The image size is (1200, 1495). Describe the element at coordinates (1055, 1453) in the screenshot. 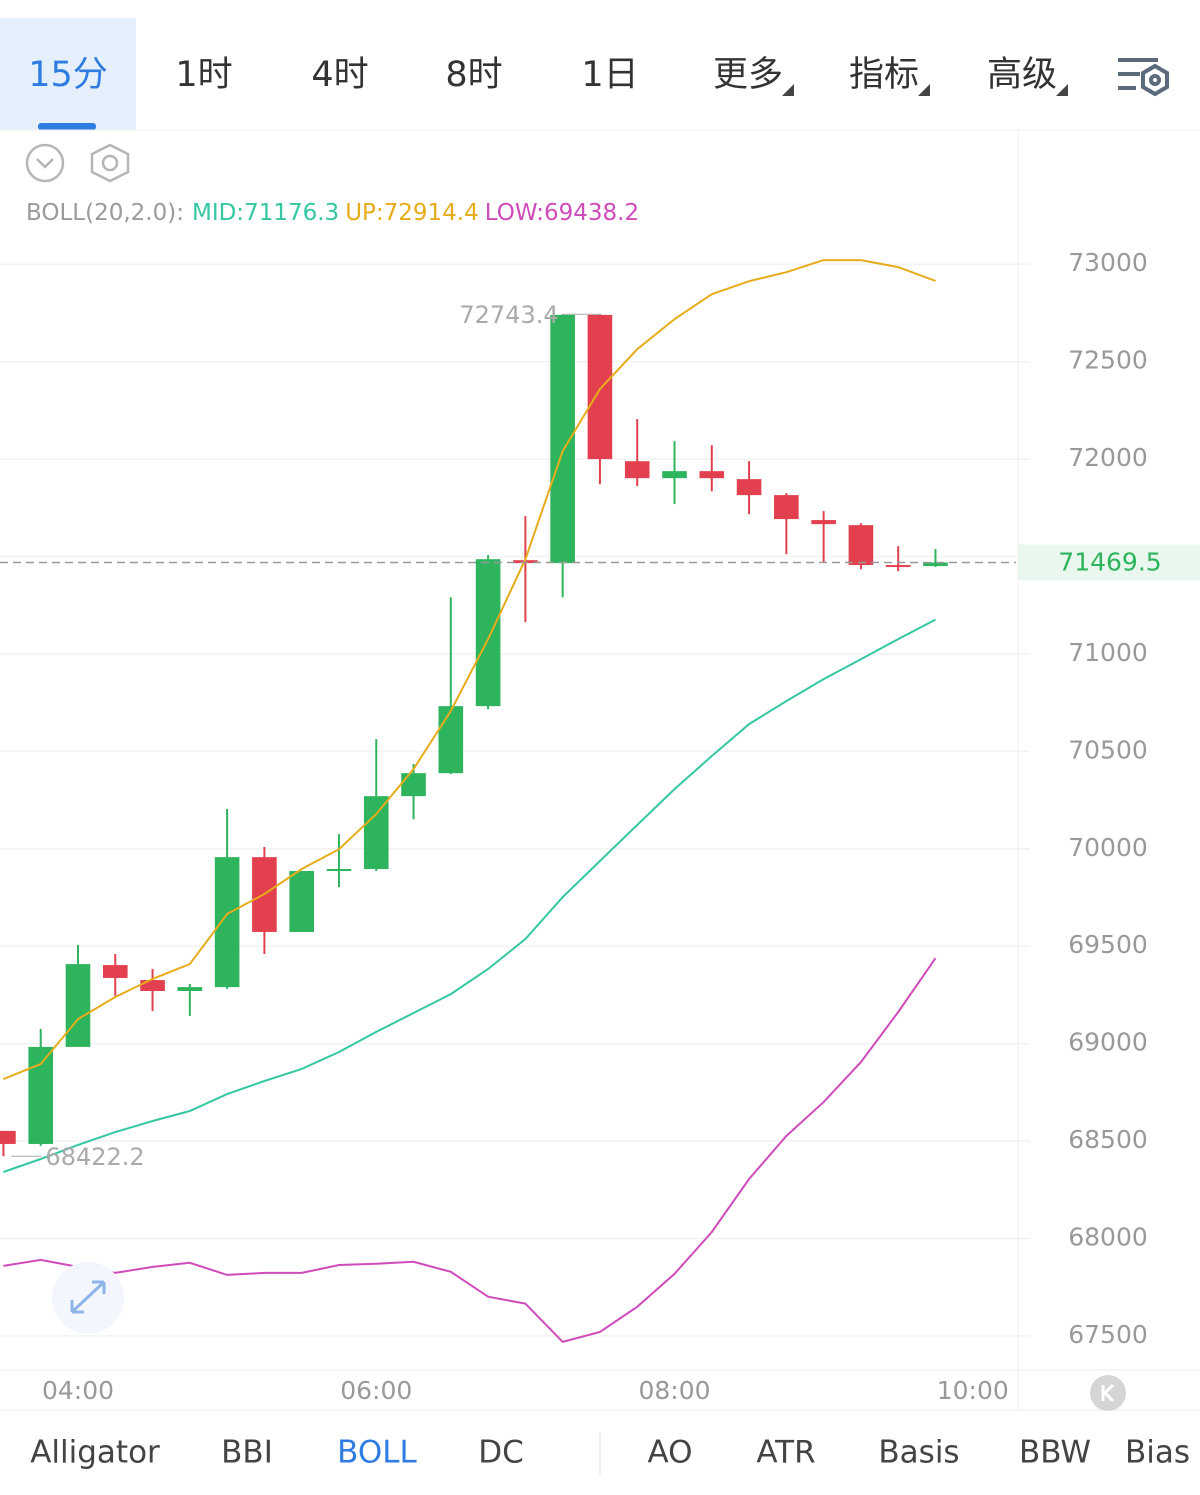

I see `indicator-tab: BBW` at that location.